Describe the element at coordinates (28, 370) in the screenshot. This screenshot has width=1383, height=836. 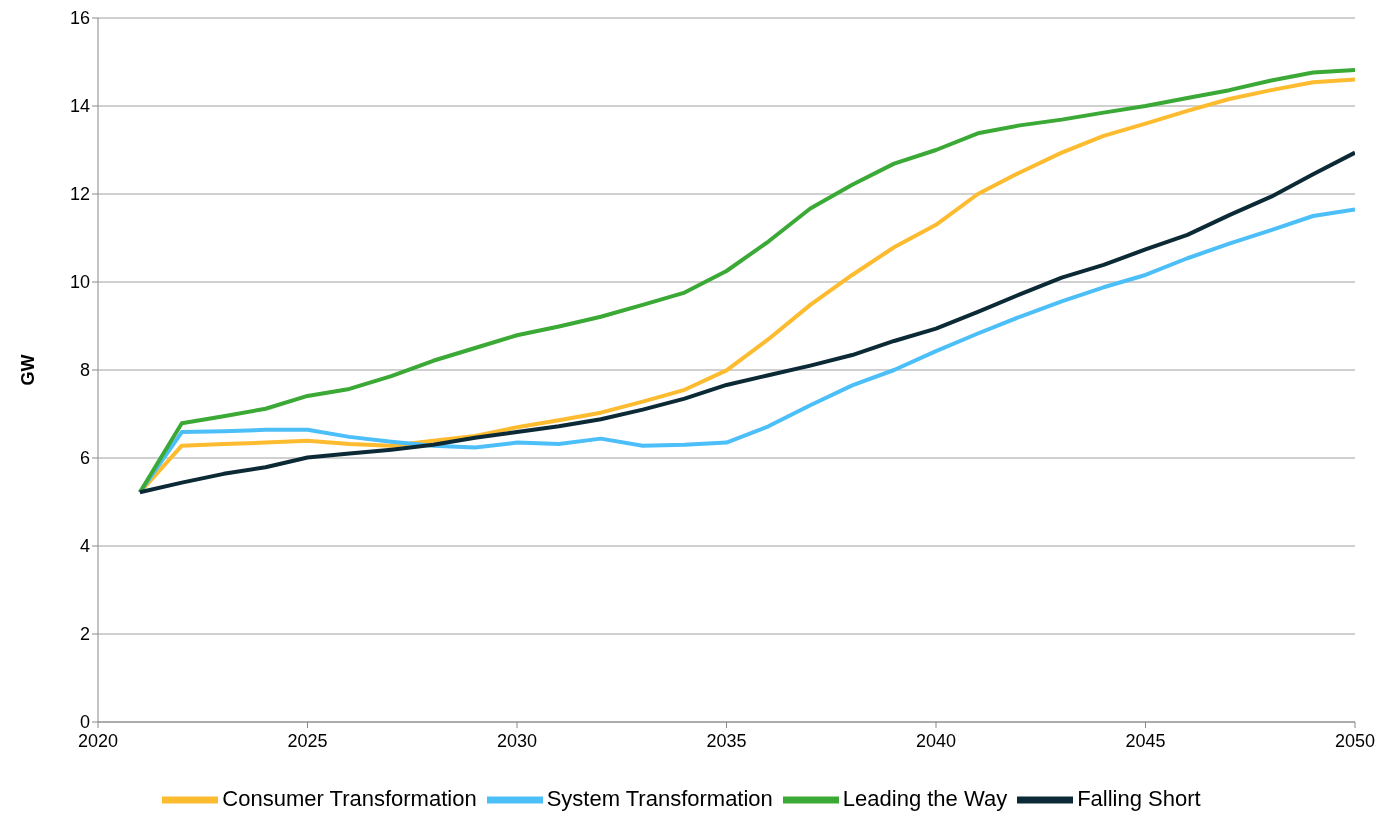
I see `y-axis-title: GW` at that location.